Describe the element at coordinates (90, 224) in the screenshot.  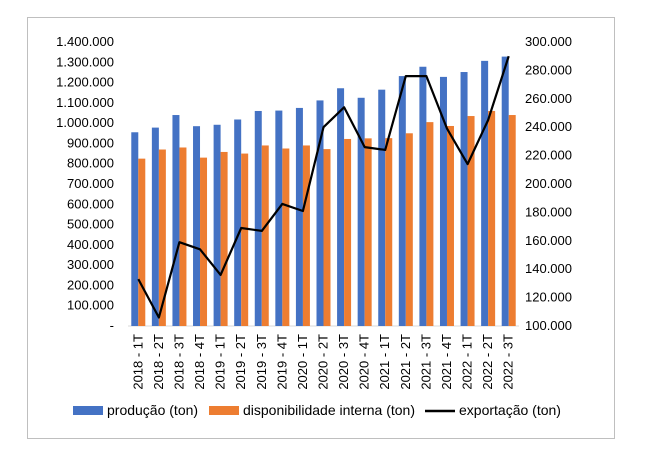
I see `y-left-tick-label: 500.000` at that location.